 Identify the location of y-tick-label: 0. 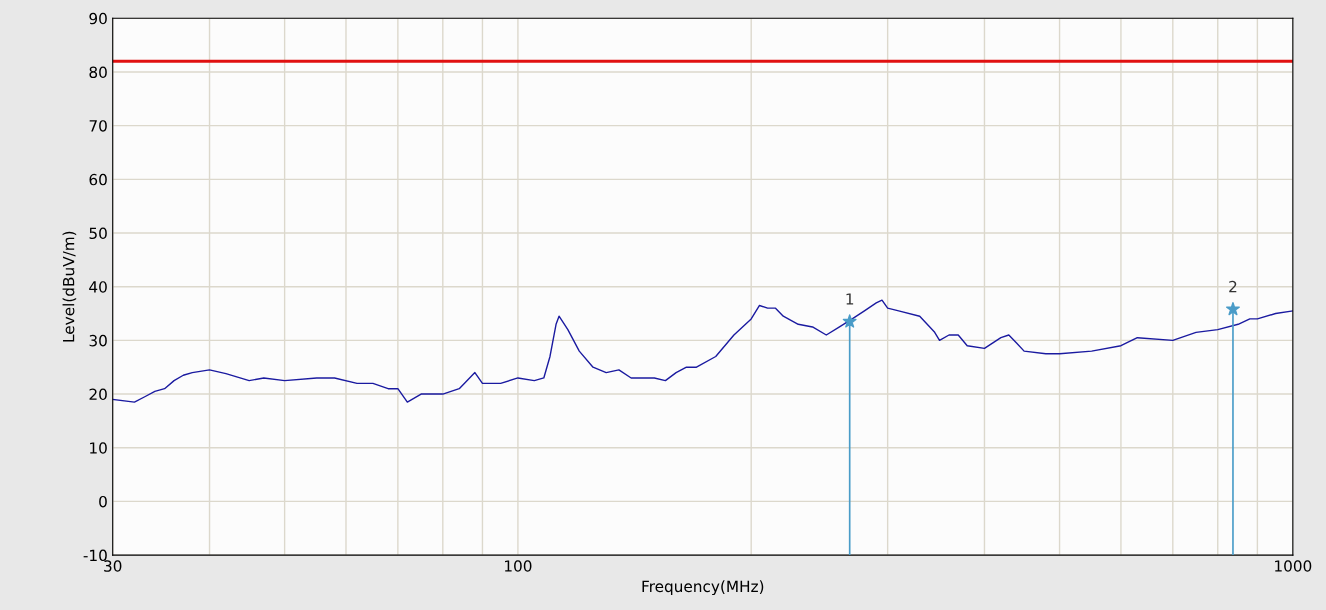
(103, 501).